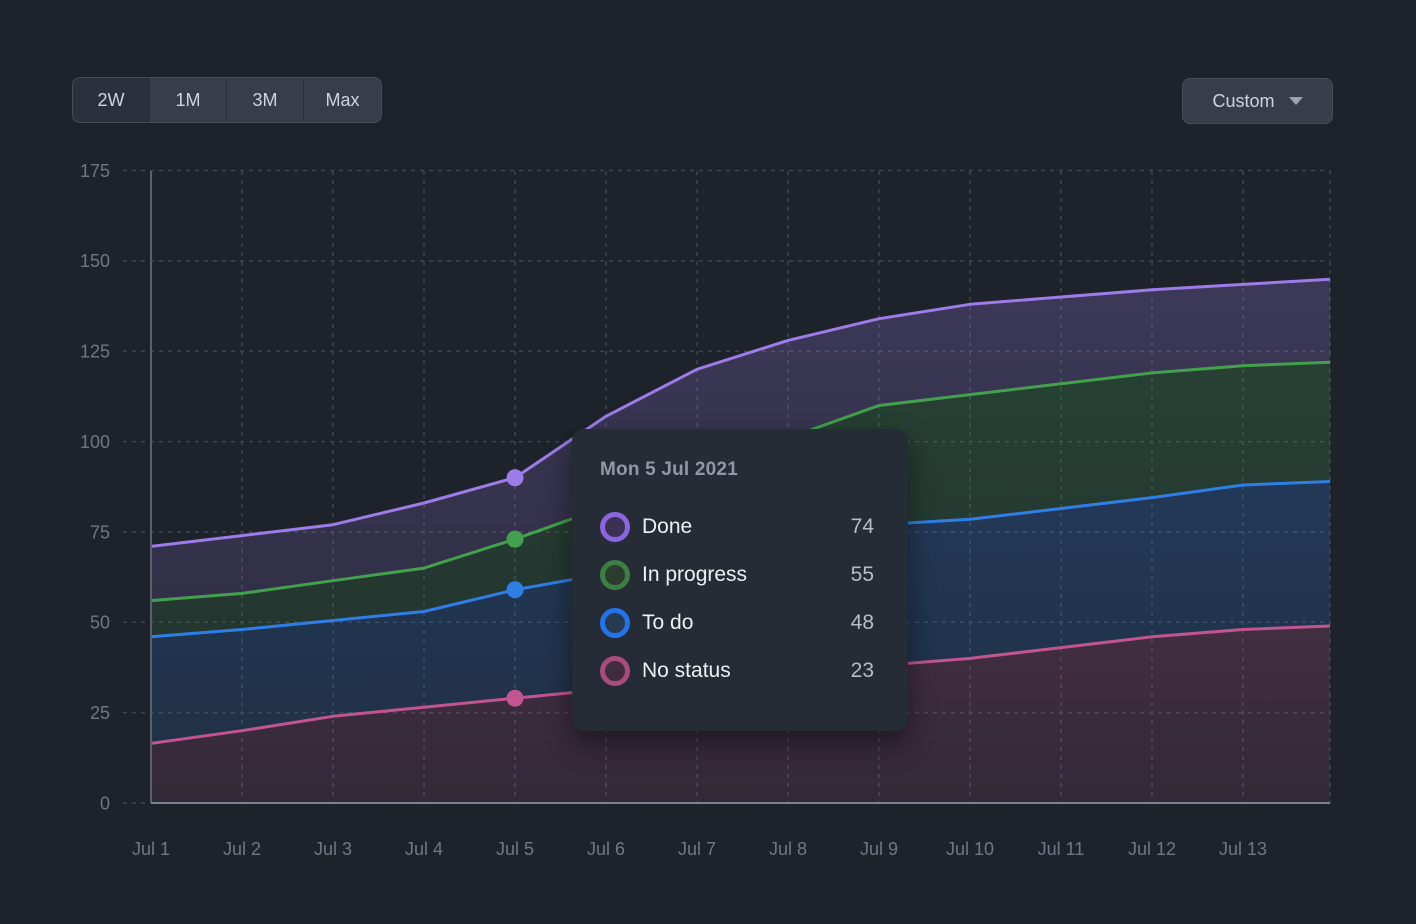 The width and height of the screenshot is (1416, 924). I want to click on x-axis-label: Jul 8, so click(788, 849).